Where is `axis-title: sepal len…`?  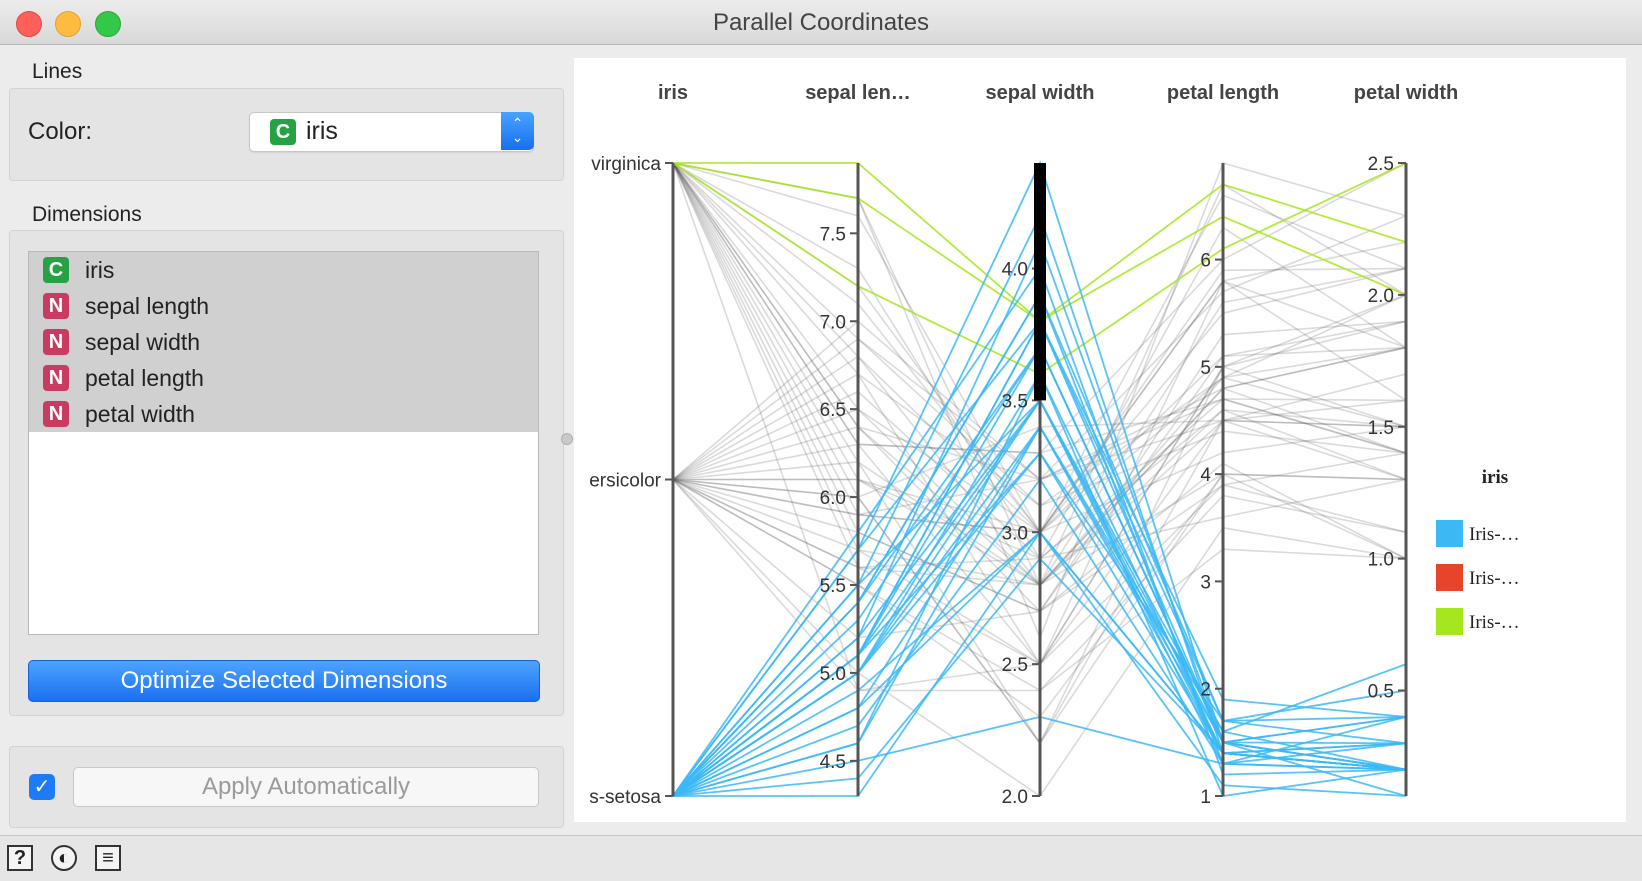 axis-title: sepal len… is located at coordinates (858, 93).